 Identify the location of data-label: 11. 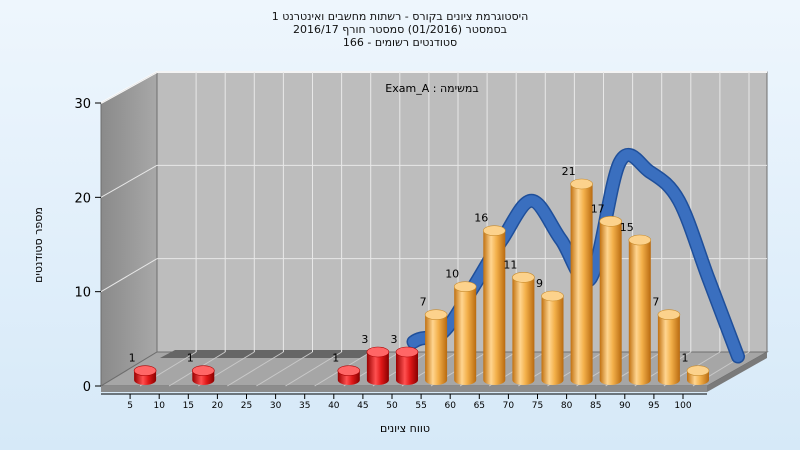
(510, 264).